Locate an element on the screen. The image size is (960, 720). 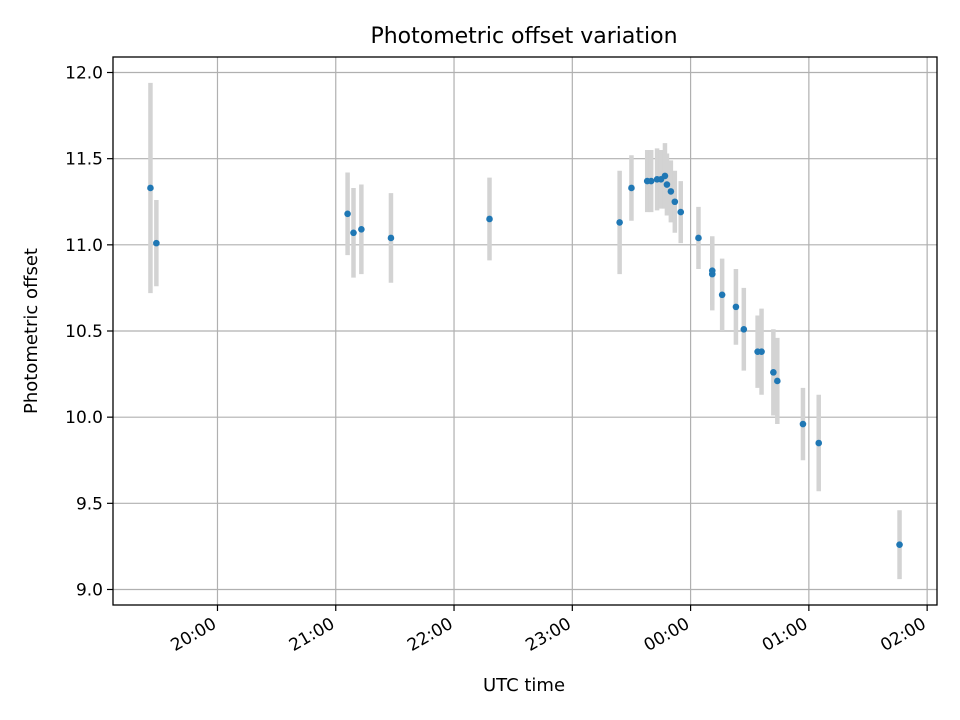
y-tick-label: 12.0 is located at coordinates (84, 74).